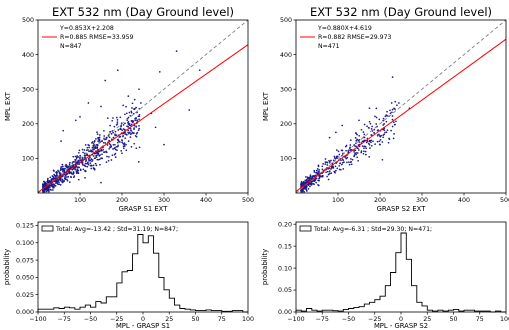 This screenshot has width=509, height=330. What do you see at coordinates (285, 290) in the screenshot?
I see `y-tick-label: 0.05` at bounding box center [285, 290].